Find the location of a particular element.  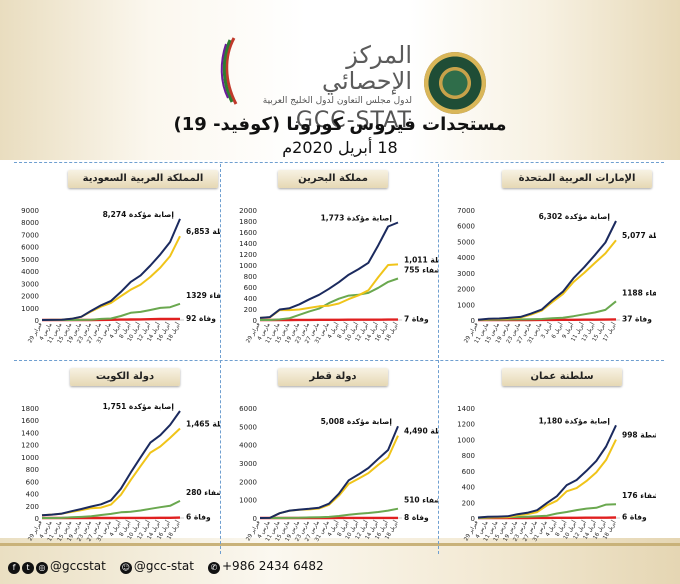

chart-title: دولة قطر is located at coordinates (333, 377).